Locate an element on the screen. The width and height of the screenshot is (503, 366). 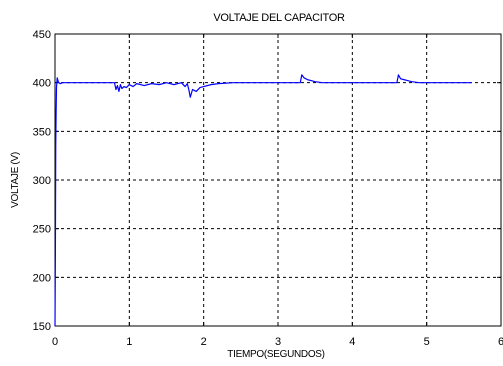
y-tick-label: 300 is located at coordinates (42, 181).